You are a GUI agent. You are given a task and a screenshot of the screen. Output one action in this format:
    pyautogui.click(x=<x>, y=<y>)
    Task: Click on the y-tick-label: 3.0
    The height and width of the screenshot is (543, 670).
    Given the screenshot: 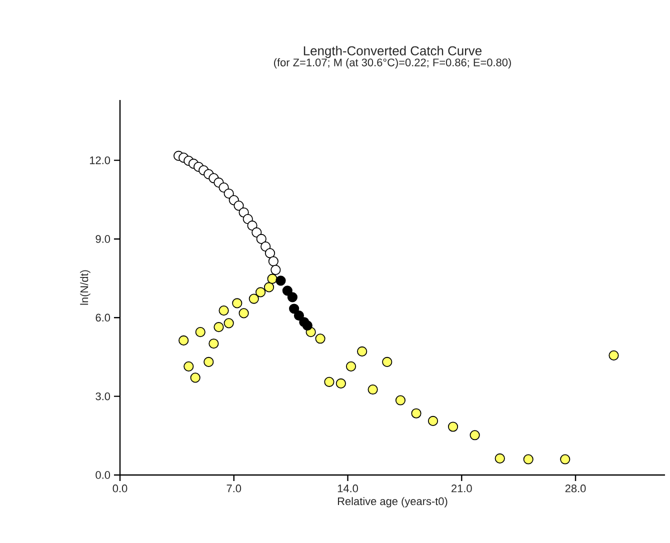 What is the action you would take?
    pyautogui.click(x=103, y=396)
    